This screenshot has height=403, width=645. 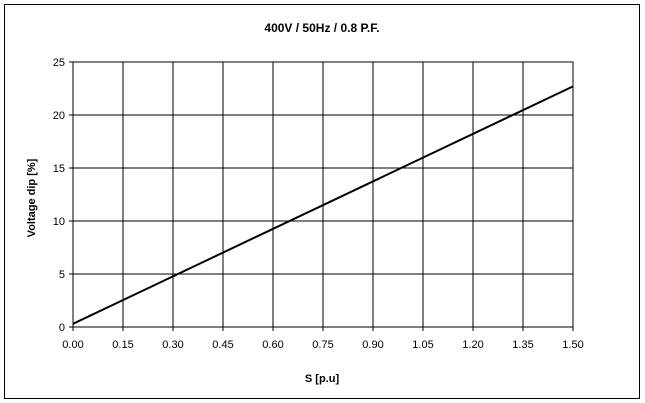 I want to click on x-tick-label: 1.20, so click(x=472, y=345).